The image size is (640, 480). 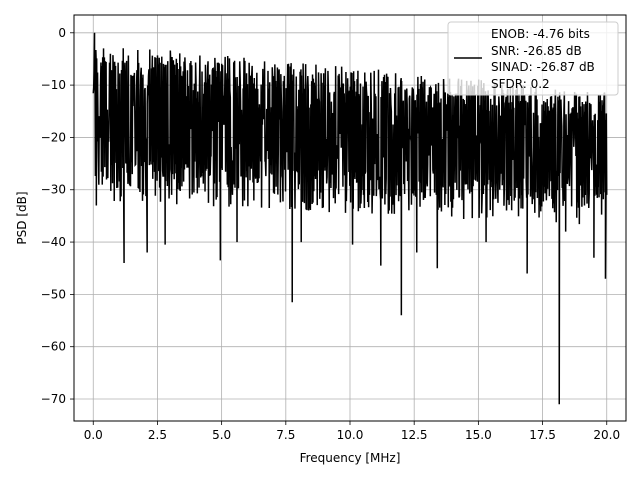 What do you see at coordinates (285, 435) in the screenshot?
I see `x-tick-label: 7.5` at bounding box center [285, 435].